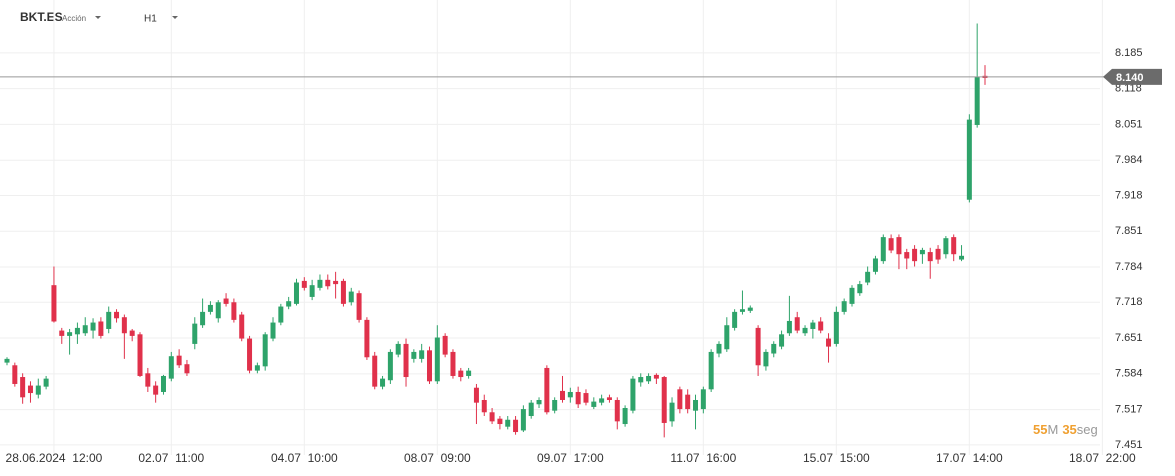 This screenshot has width=1175, height=476. I want to click on x-tick-label: 28.06.2024 12:00, so click(54, 458).